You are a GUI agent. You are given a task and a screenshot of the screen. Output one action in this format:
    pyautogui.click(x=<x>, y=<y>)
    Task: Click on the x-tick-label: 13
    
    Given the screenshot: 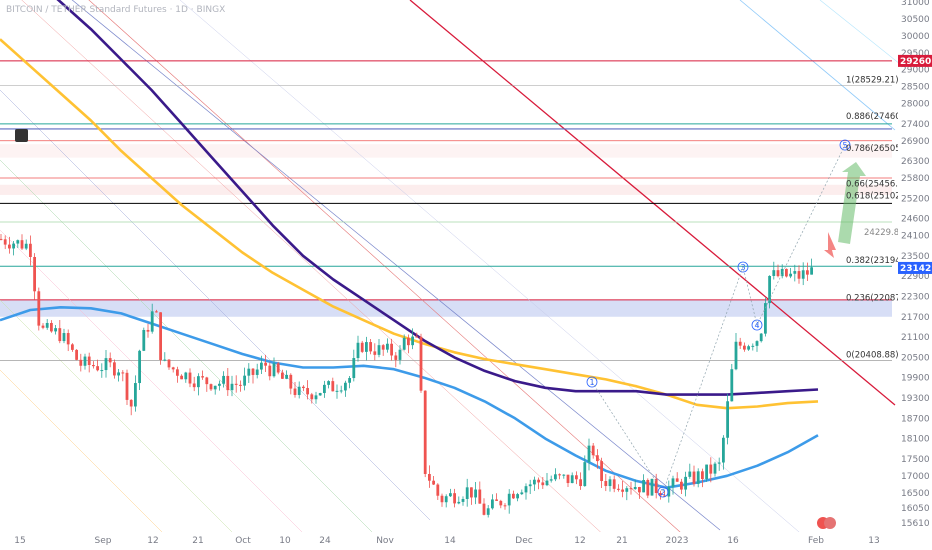 What is the action you would take?
    pyautogui.click(x=873, y=541)
    